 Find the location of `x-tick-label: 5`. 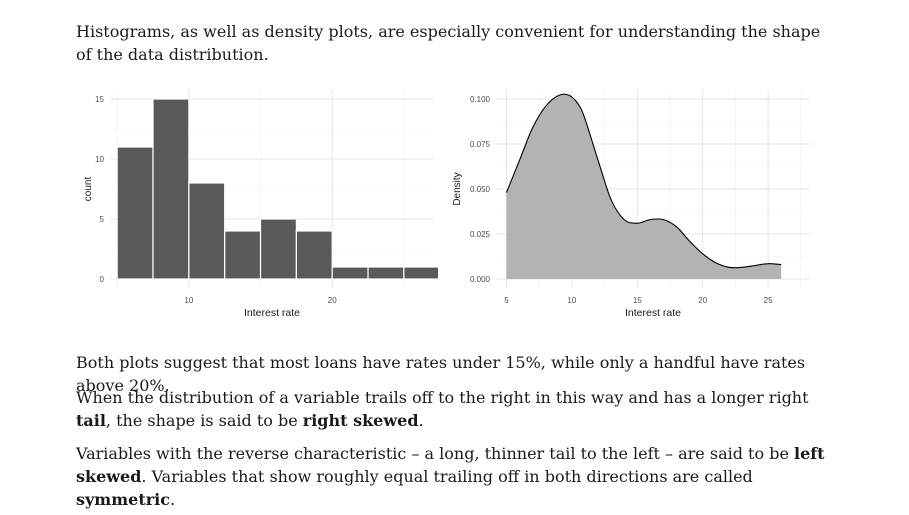

x-tick-label: 5 is located at coordinates (506, 300).